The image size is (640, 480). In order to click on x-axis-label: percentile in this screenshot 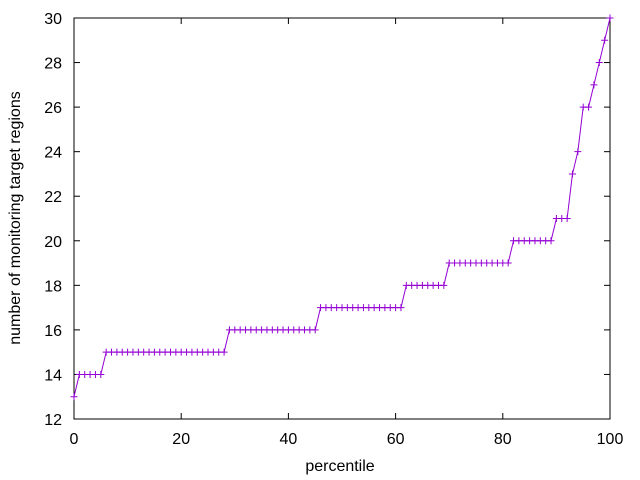, I will do `click(339, 466)`.